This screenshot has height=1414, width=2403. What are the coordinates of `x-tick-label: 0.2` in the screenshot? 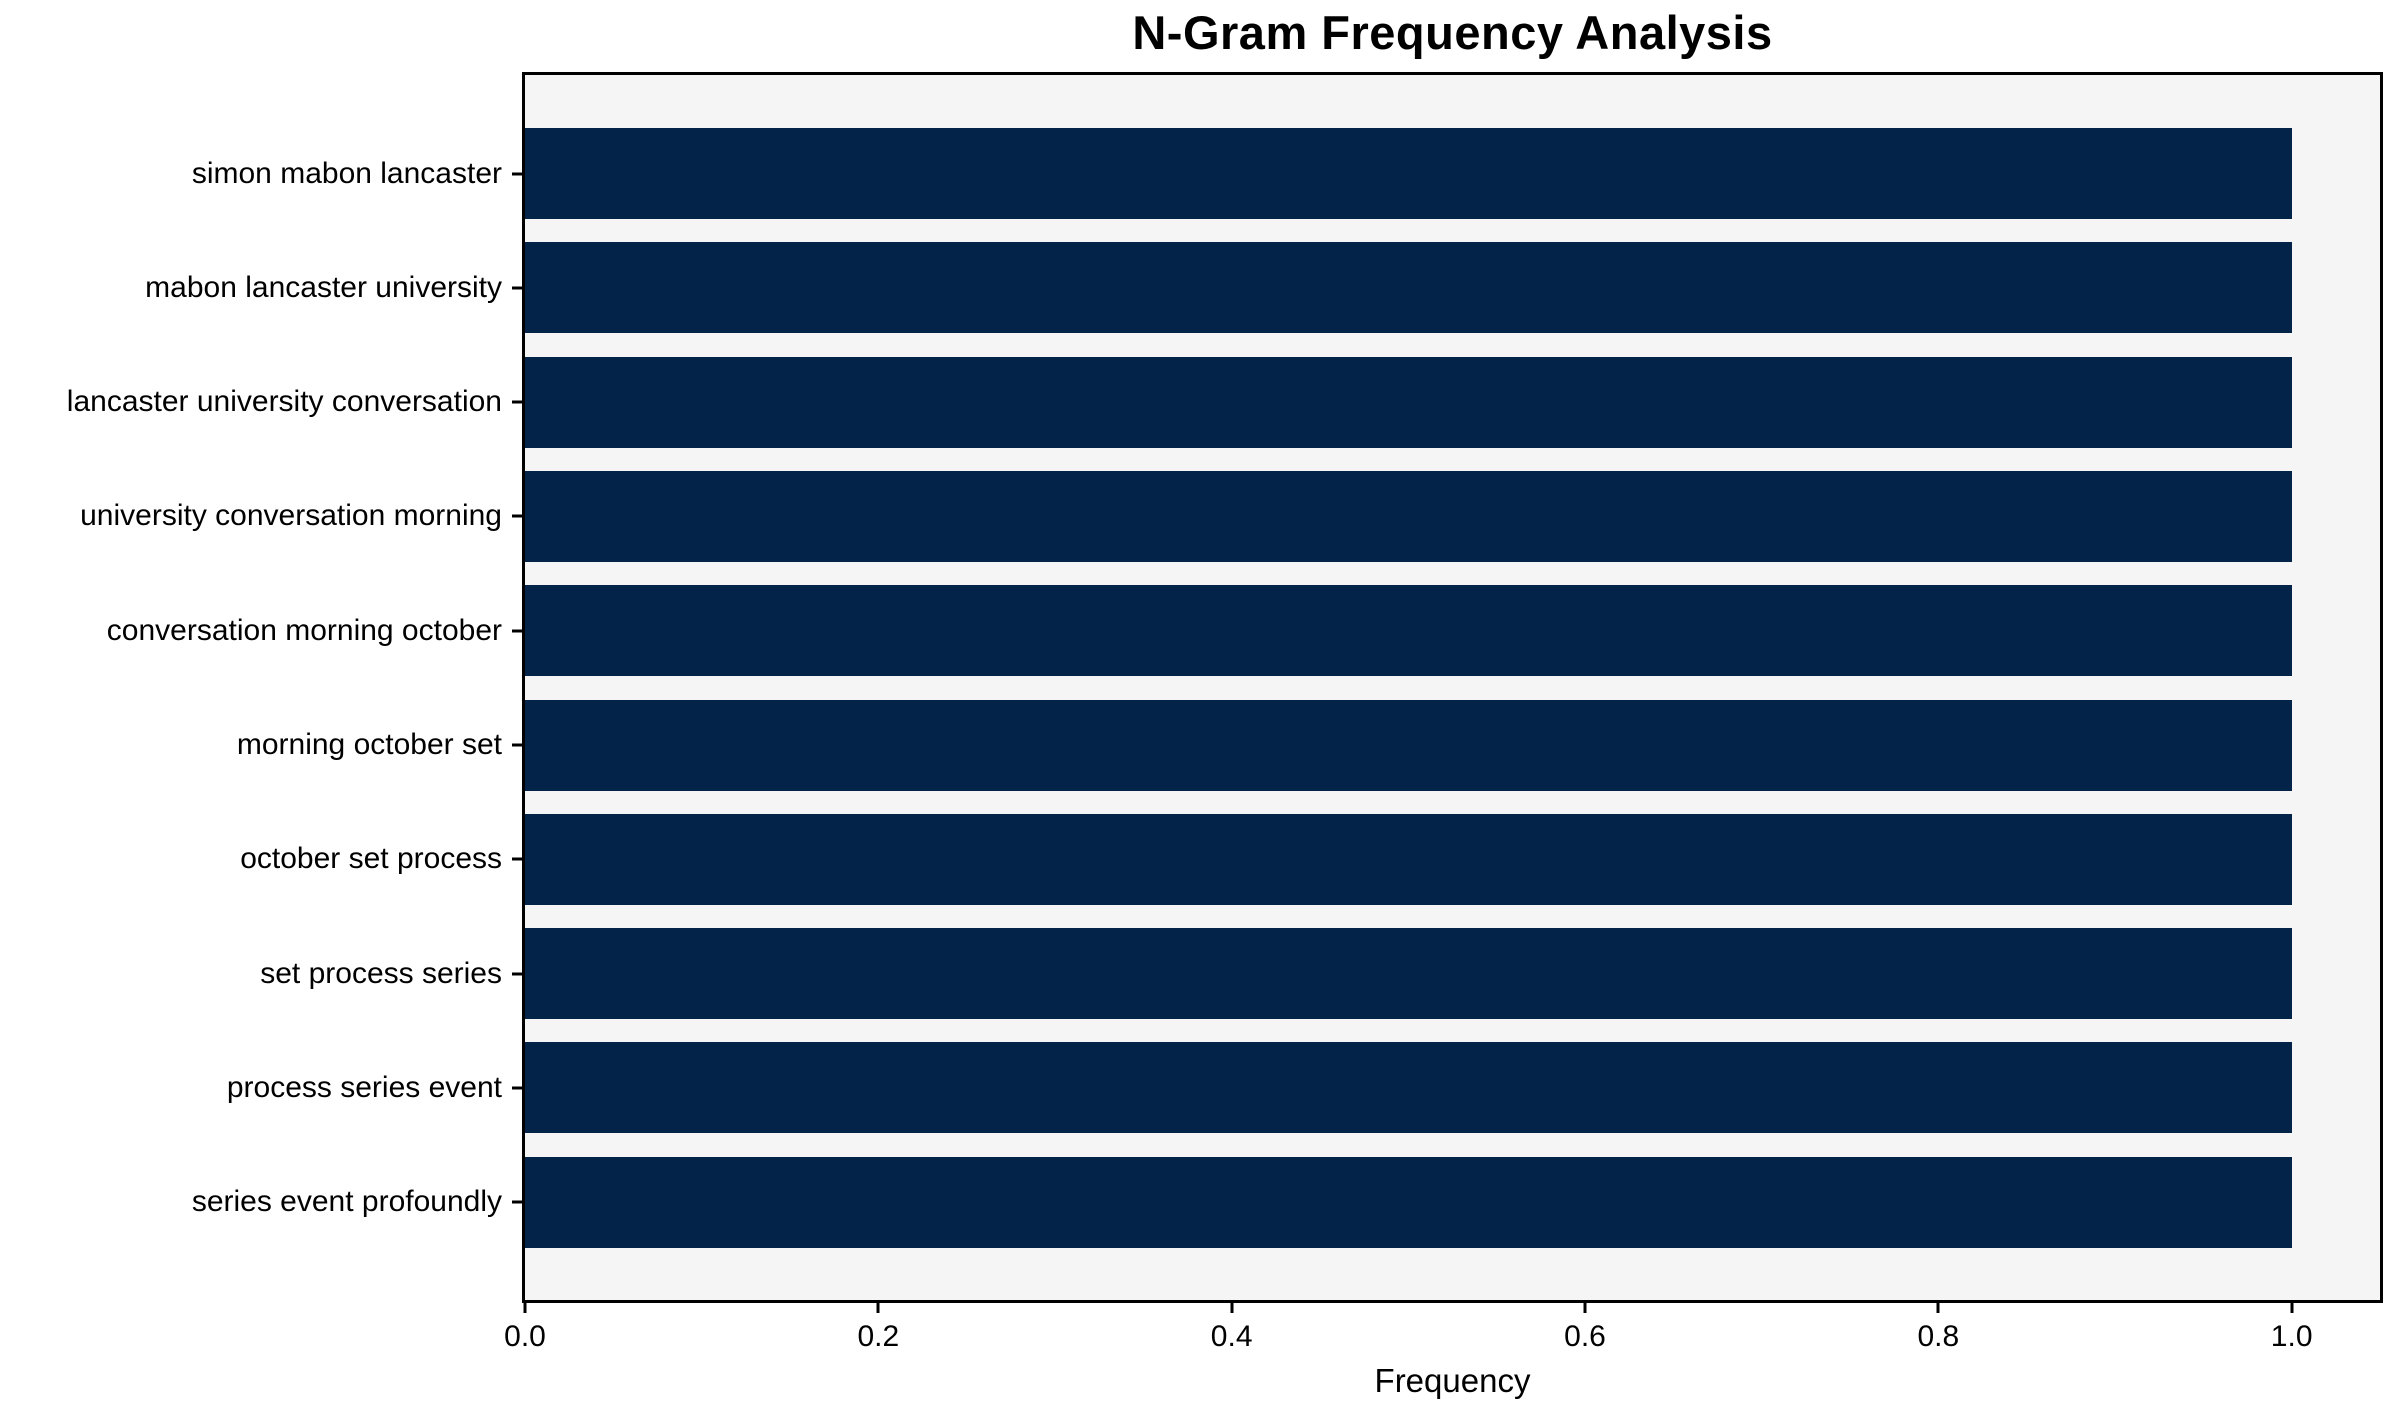 It's located at (878, 1336).